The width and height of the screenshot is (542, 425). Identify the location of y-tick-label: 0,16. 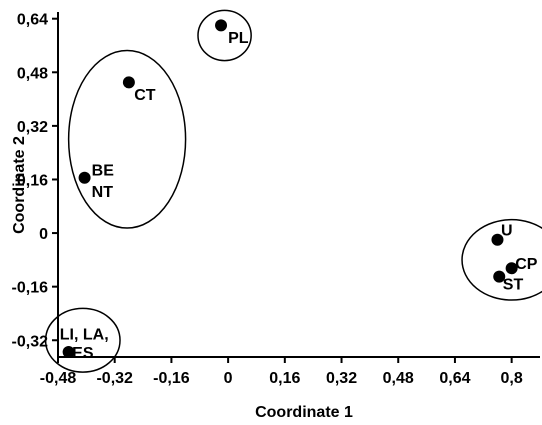
(32, 180).